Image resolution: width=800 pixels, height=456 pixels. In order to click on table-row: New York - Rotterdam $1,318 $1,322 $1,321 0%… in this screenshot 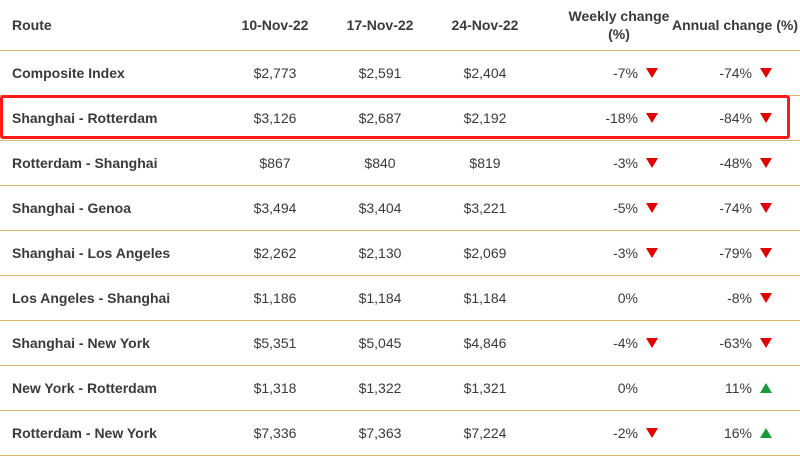, I will do `click(400, 388)`.